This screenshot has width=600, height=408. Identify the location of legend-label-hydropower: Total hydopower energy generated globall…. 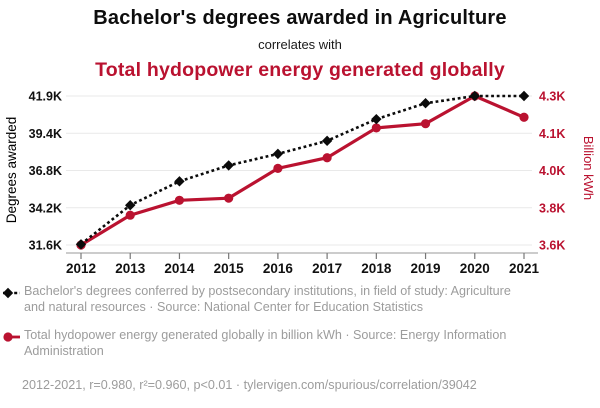
(265, 342).